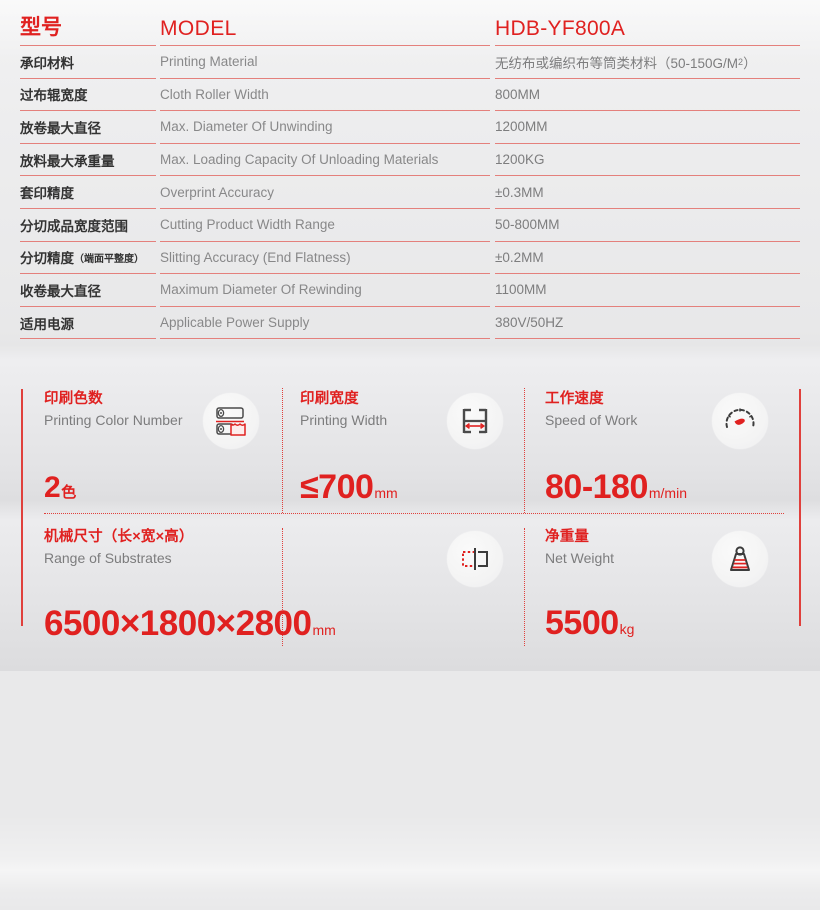 The height and width of the screenshot is (910, 820). I want to click on row-label-en: Max. Diameter Of Unwinding, so click(325, 127).